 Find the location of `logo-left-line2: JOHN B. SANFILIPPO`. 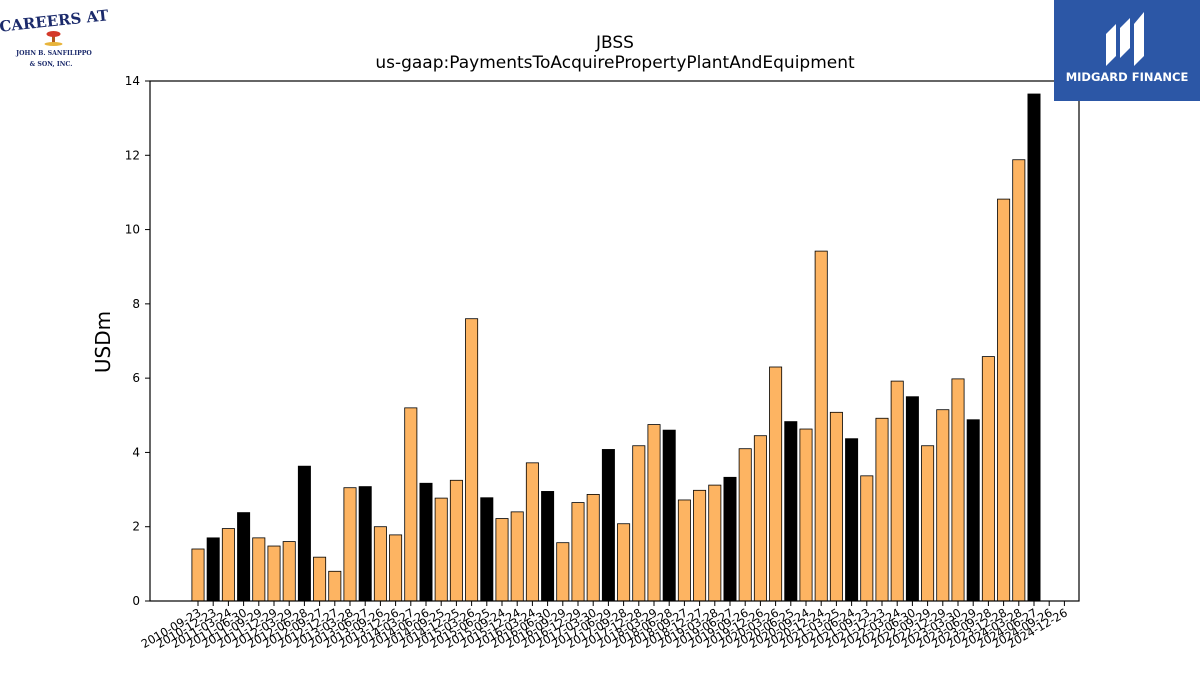

logo-left-line2: JOHN B. SANFILIPPO is located at coordinates (53, 53).